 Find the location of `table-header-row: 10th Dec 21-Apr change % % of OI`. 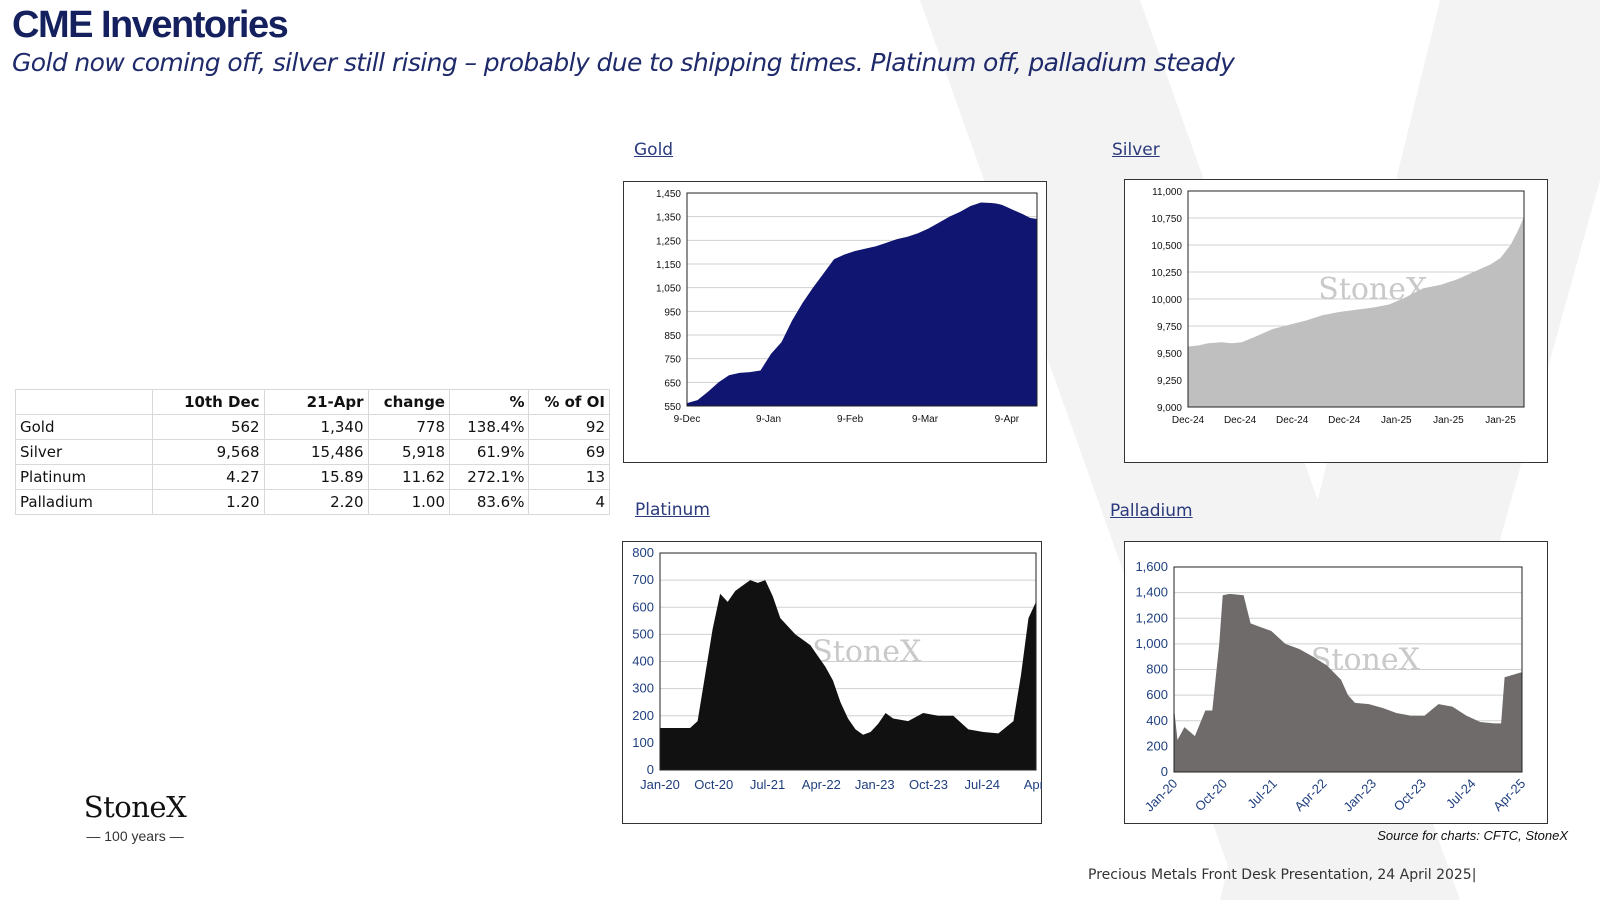

table-header-row: 10th Dec 21-Apr change % % of OI is located at coordinates (312, 402).